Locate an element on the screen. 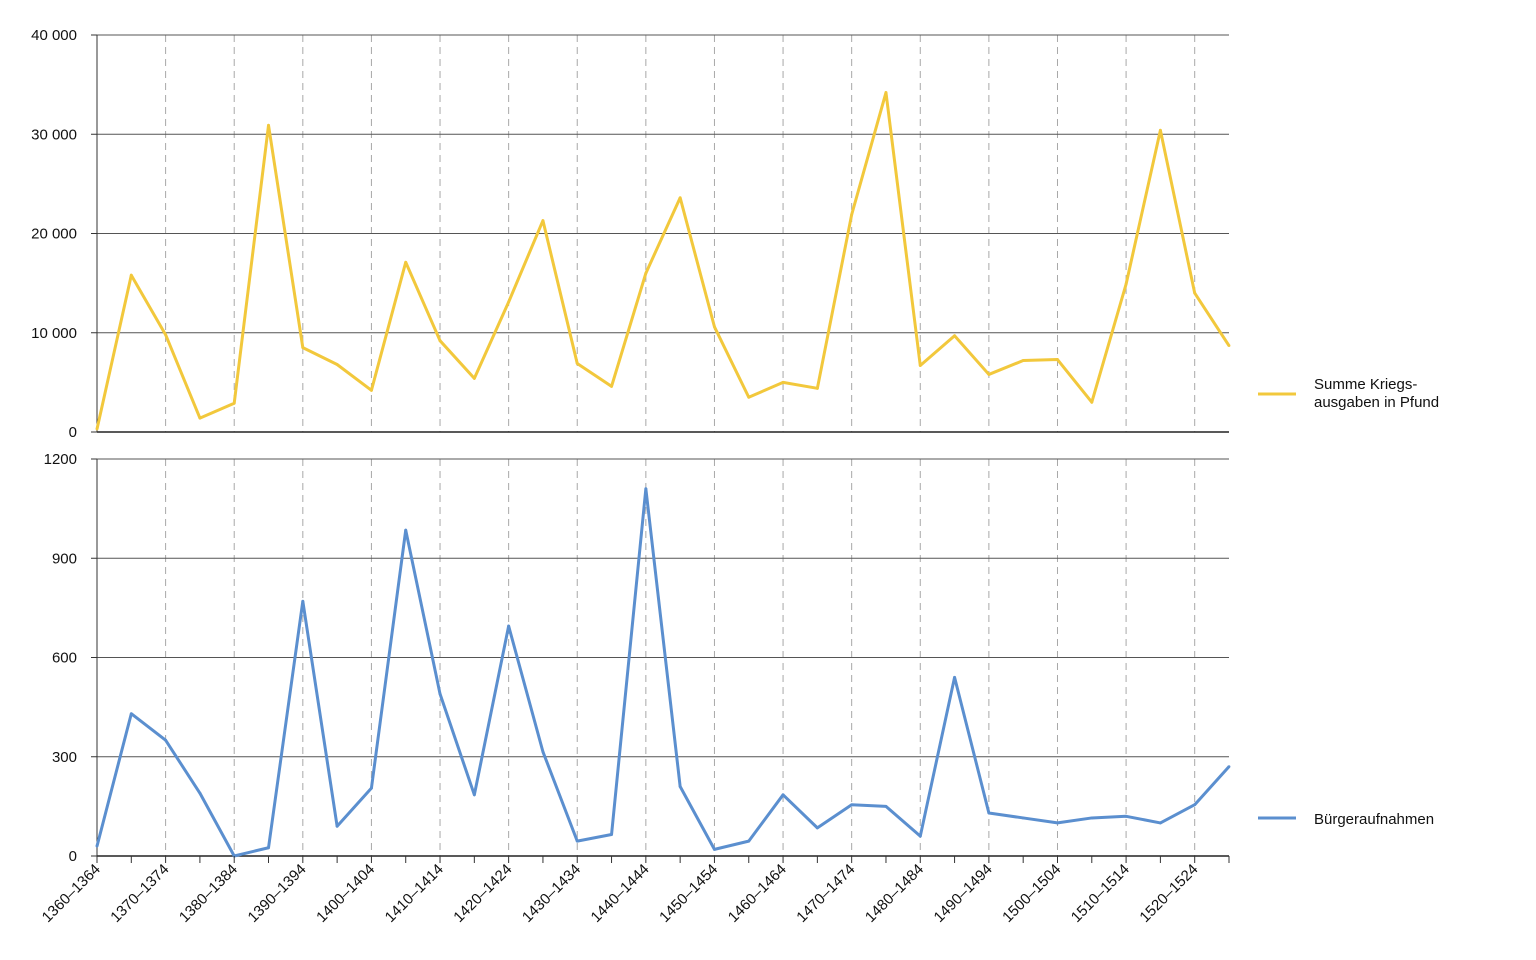 The image size is (1536, 960). x-tick-label: 1450–1454 is located at coordinates (688, 893).